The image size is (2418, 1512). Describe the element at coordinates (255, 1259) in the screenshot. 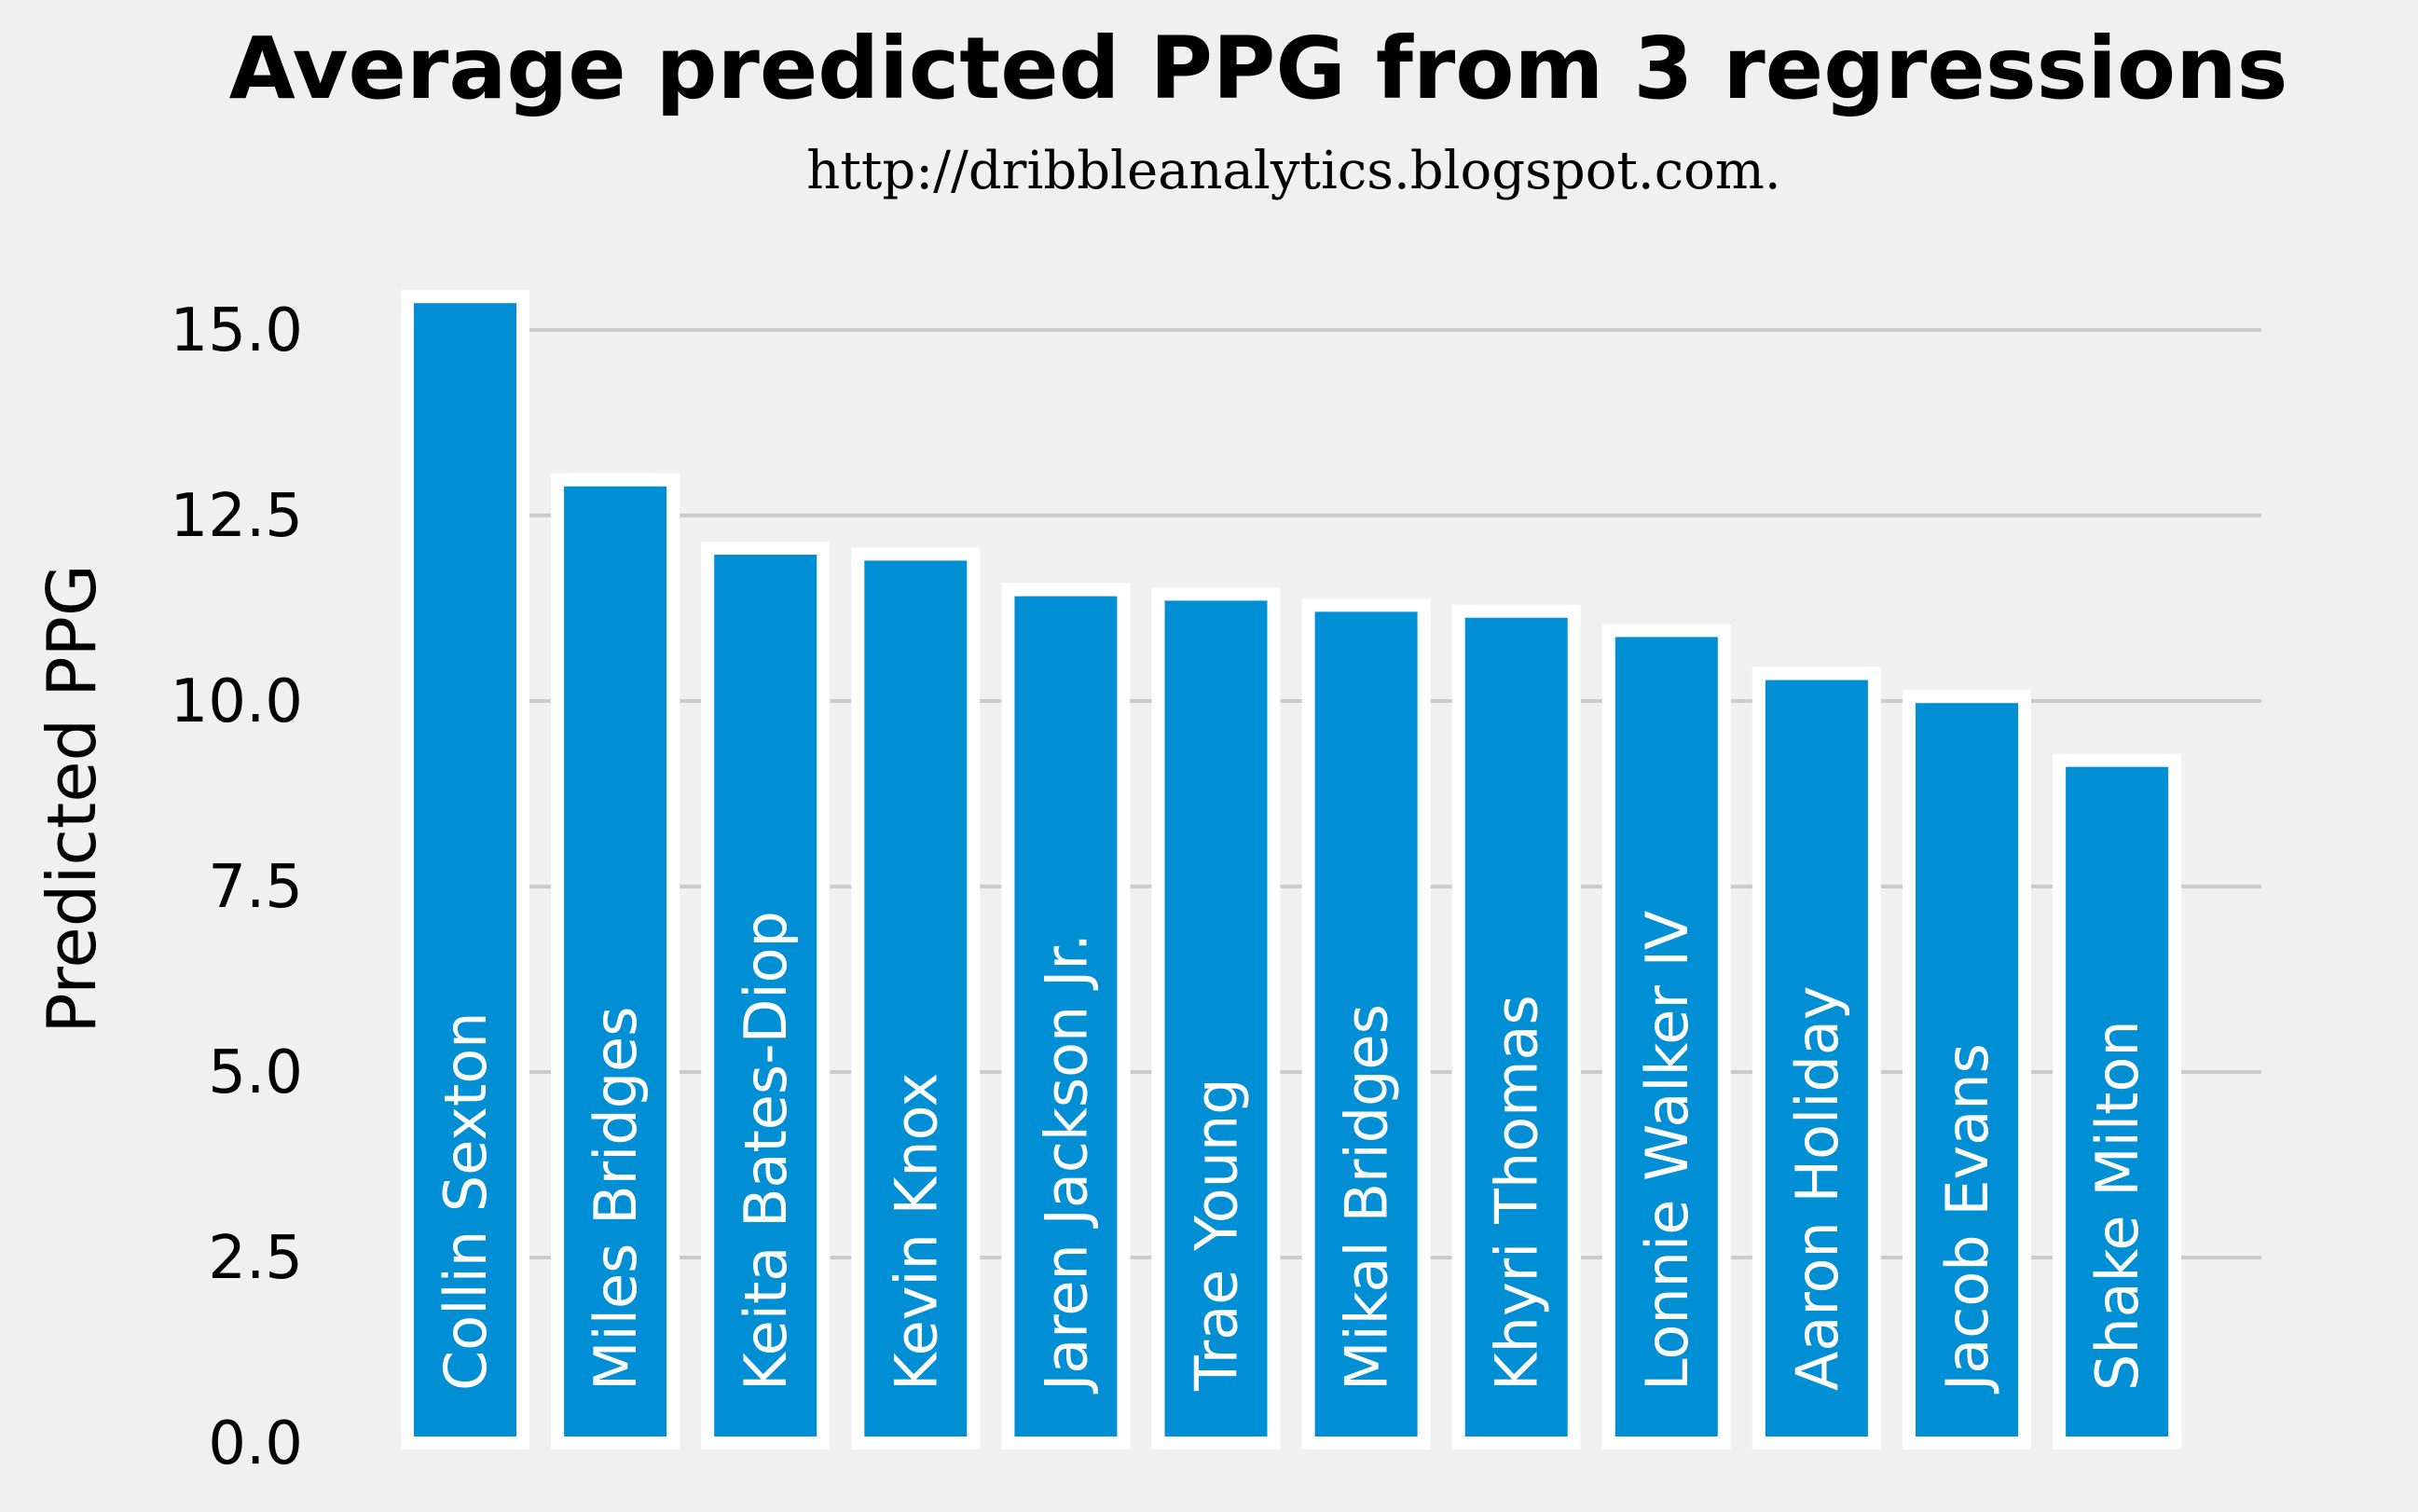

I see `y-tick-label: 2.5` at that location.